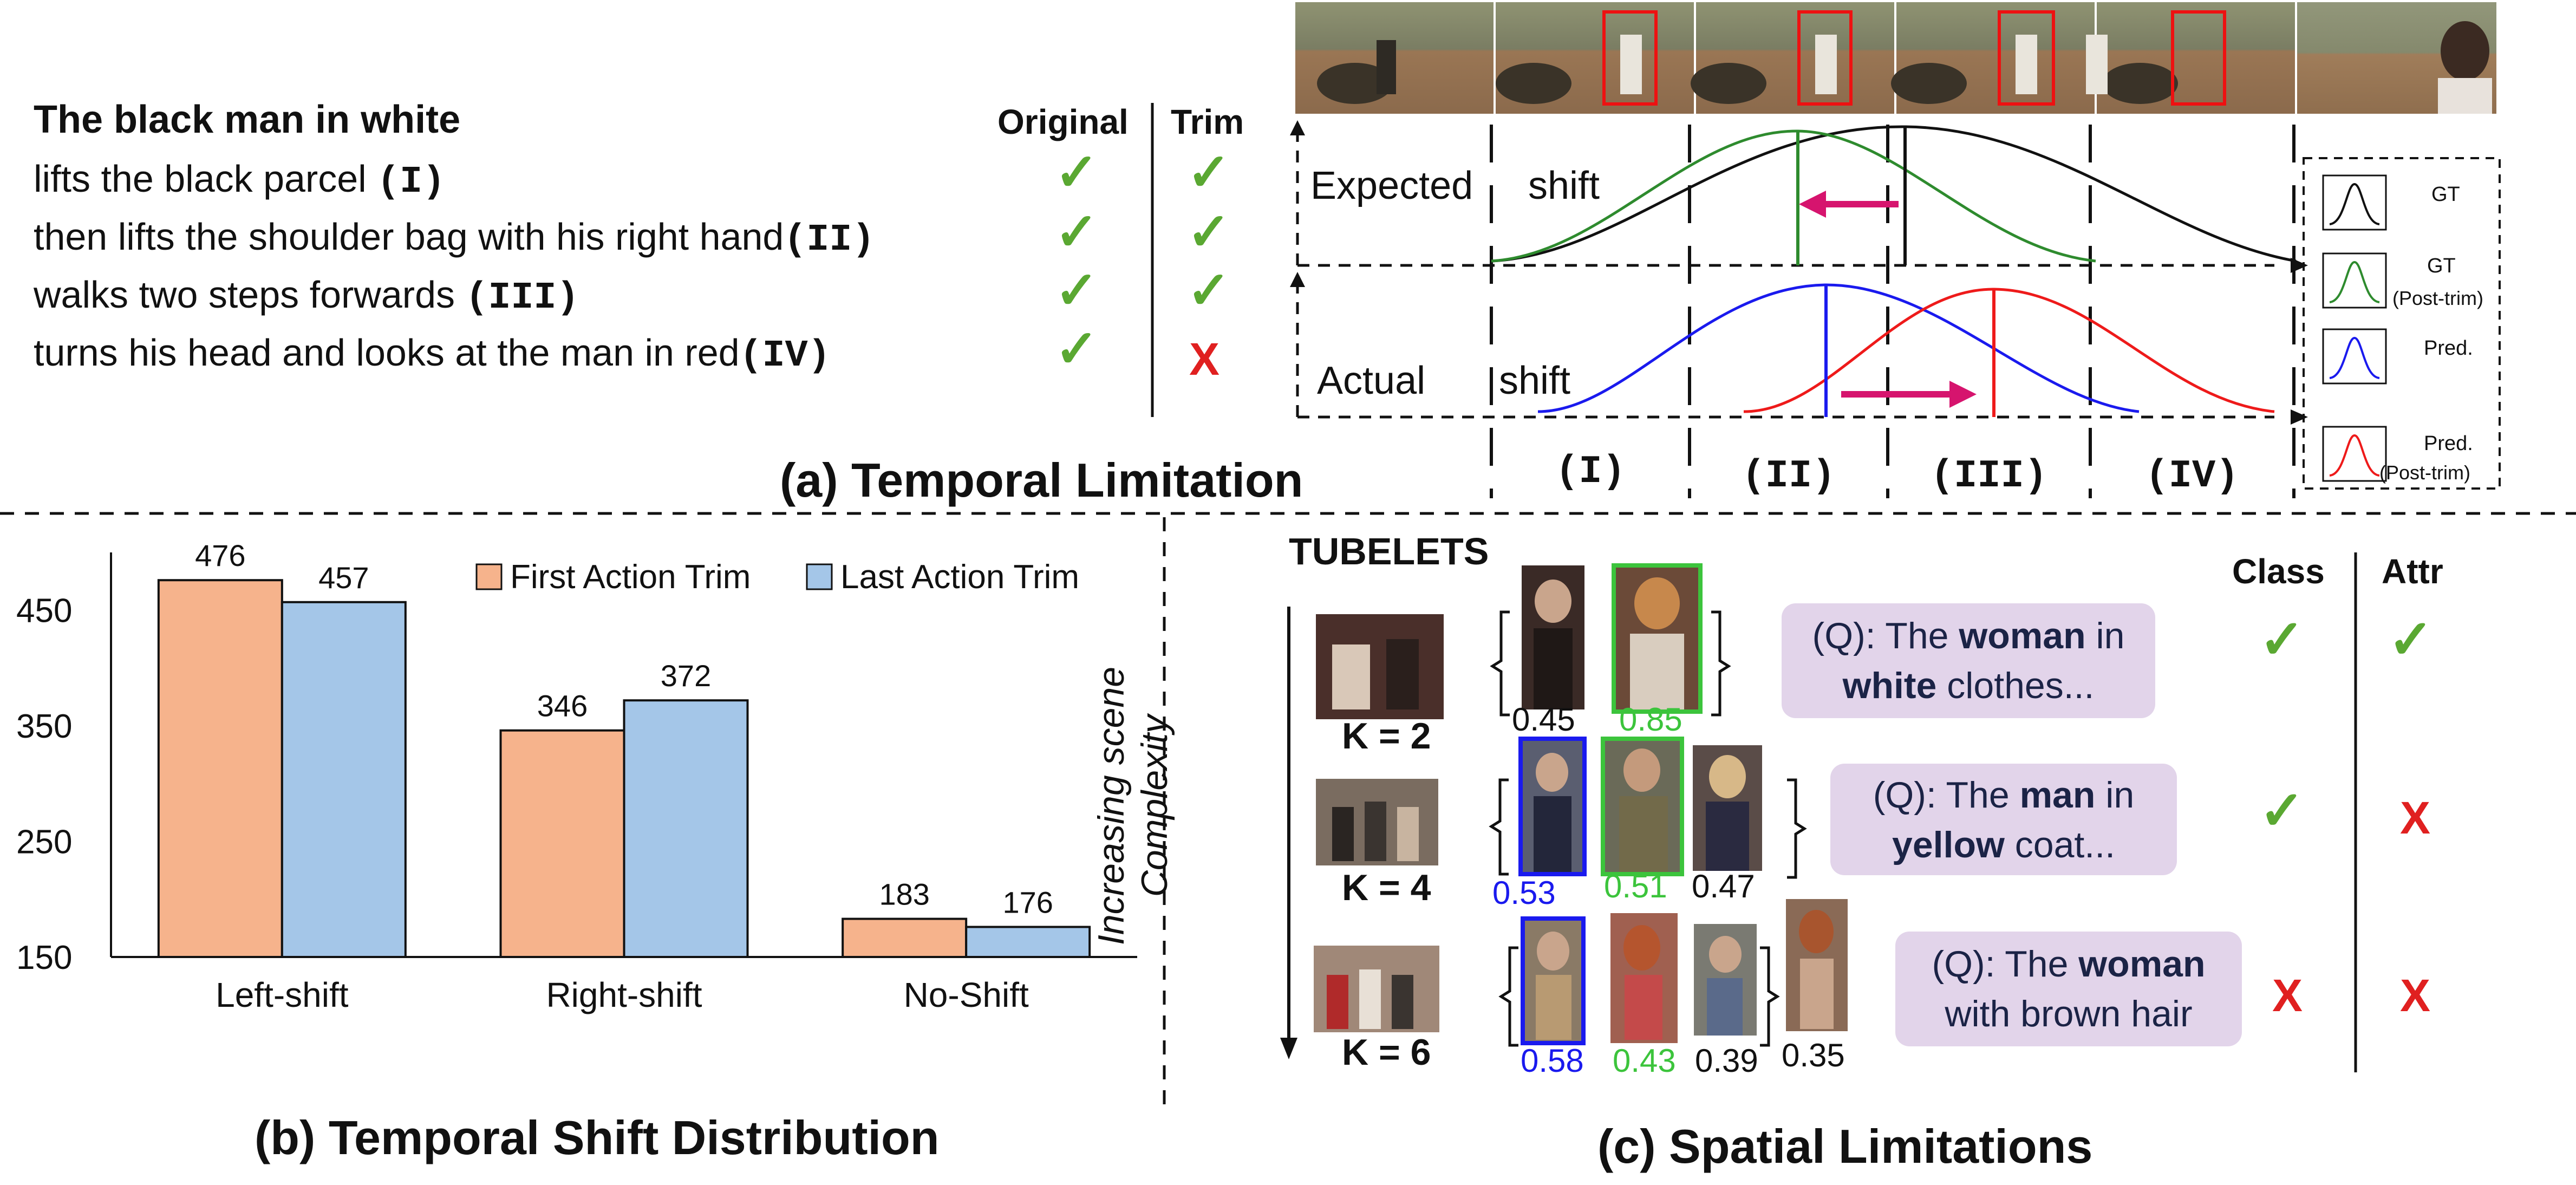 This screenshot has width=2576, height=1185. What do you see at coordinates (1371, 380) in the screenshot?
I see `actual-label: Actual` at bounding box center [1371, 380].